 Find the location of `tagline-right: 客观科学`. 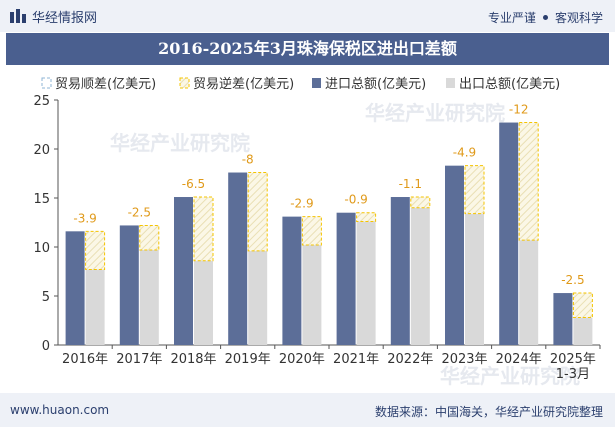

tagline-right: 客观科学 is located at coordinates (578, 18).